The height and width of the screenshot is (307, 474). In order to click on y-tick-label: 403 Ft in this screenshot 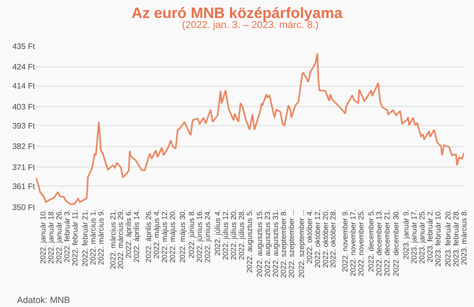, I will do `click(24, 107)`.